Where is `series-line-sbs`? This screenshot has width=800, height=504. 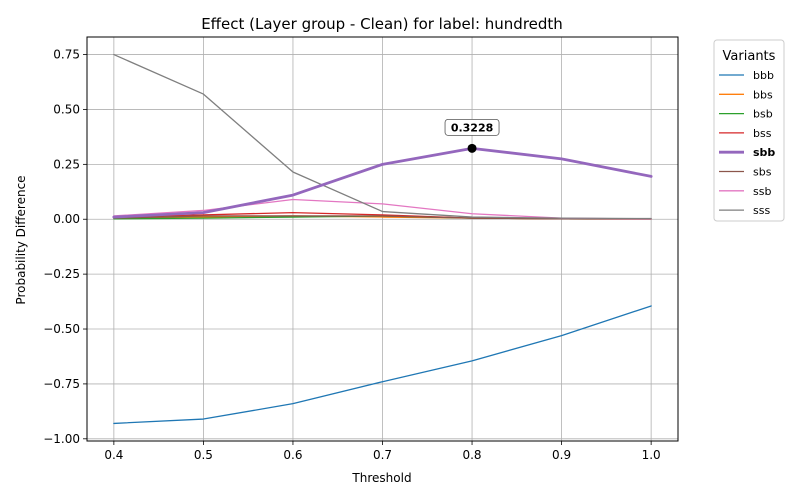
series-line-sbs is located at coordinates (382, 217).